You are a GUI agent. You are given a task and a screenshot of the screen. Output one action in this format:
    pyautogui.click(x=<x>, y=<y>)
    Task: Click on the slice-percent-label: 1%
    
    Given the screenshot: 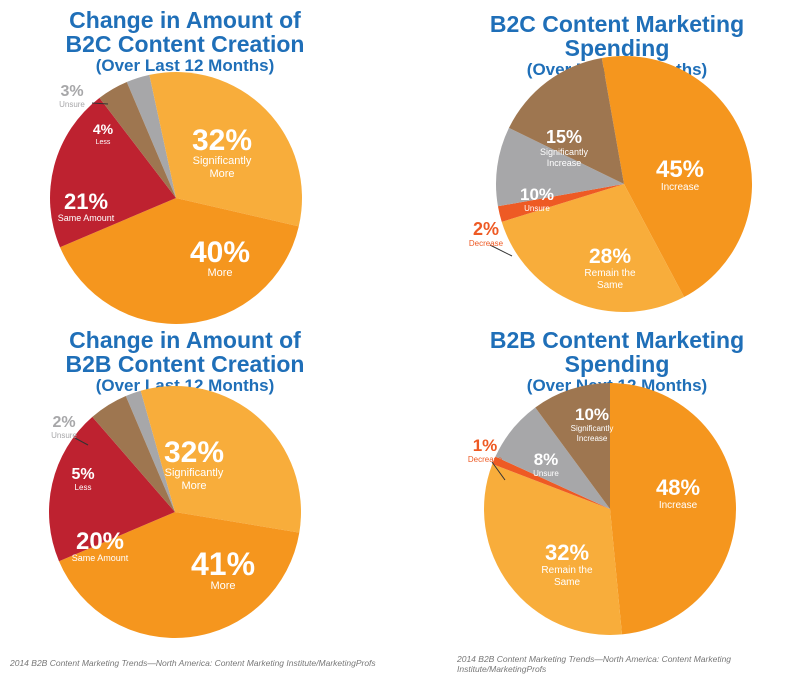 What is the action you would take?
    pyautogui.click(x=485, y=445)
    